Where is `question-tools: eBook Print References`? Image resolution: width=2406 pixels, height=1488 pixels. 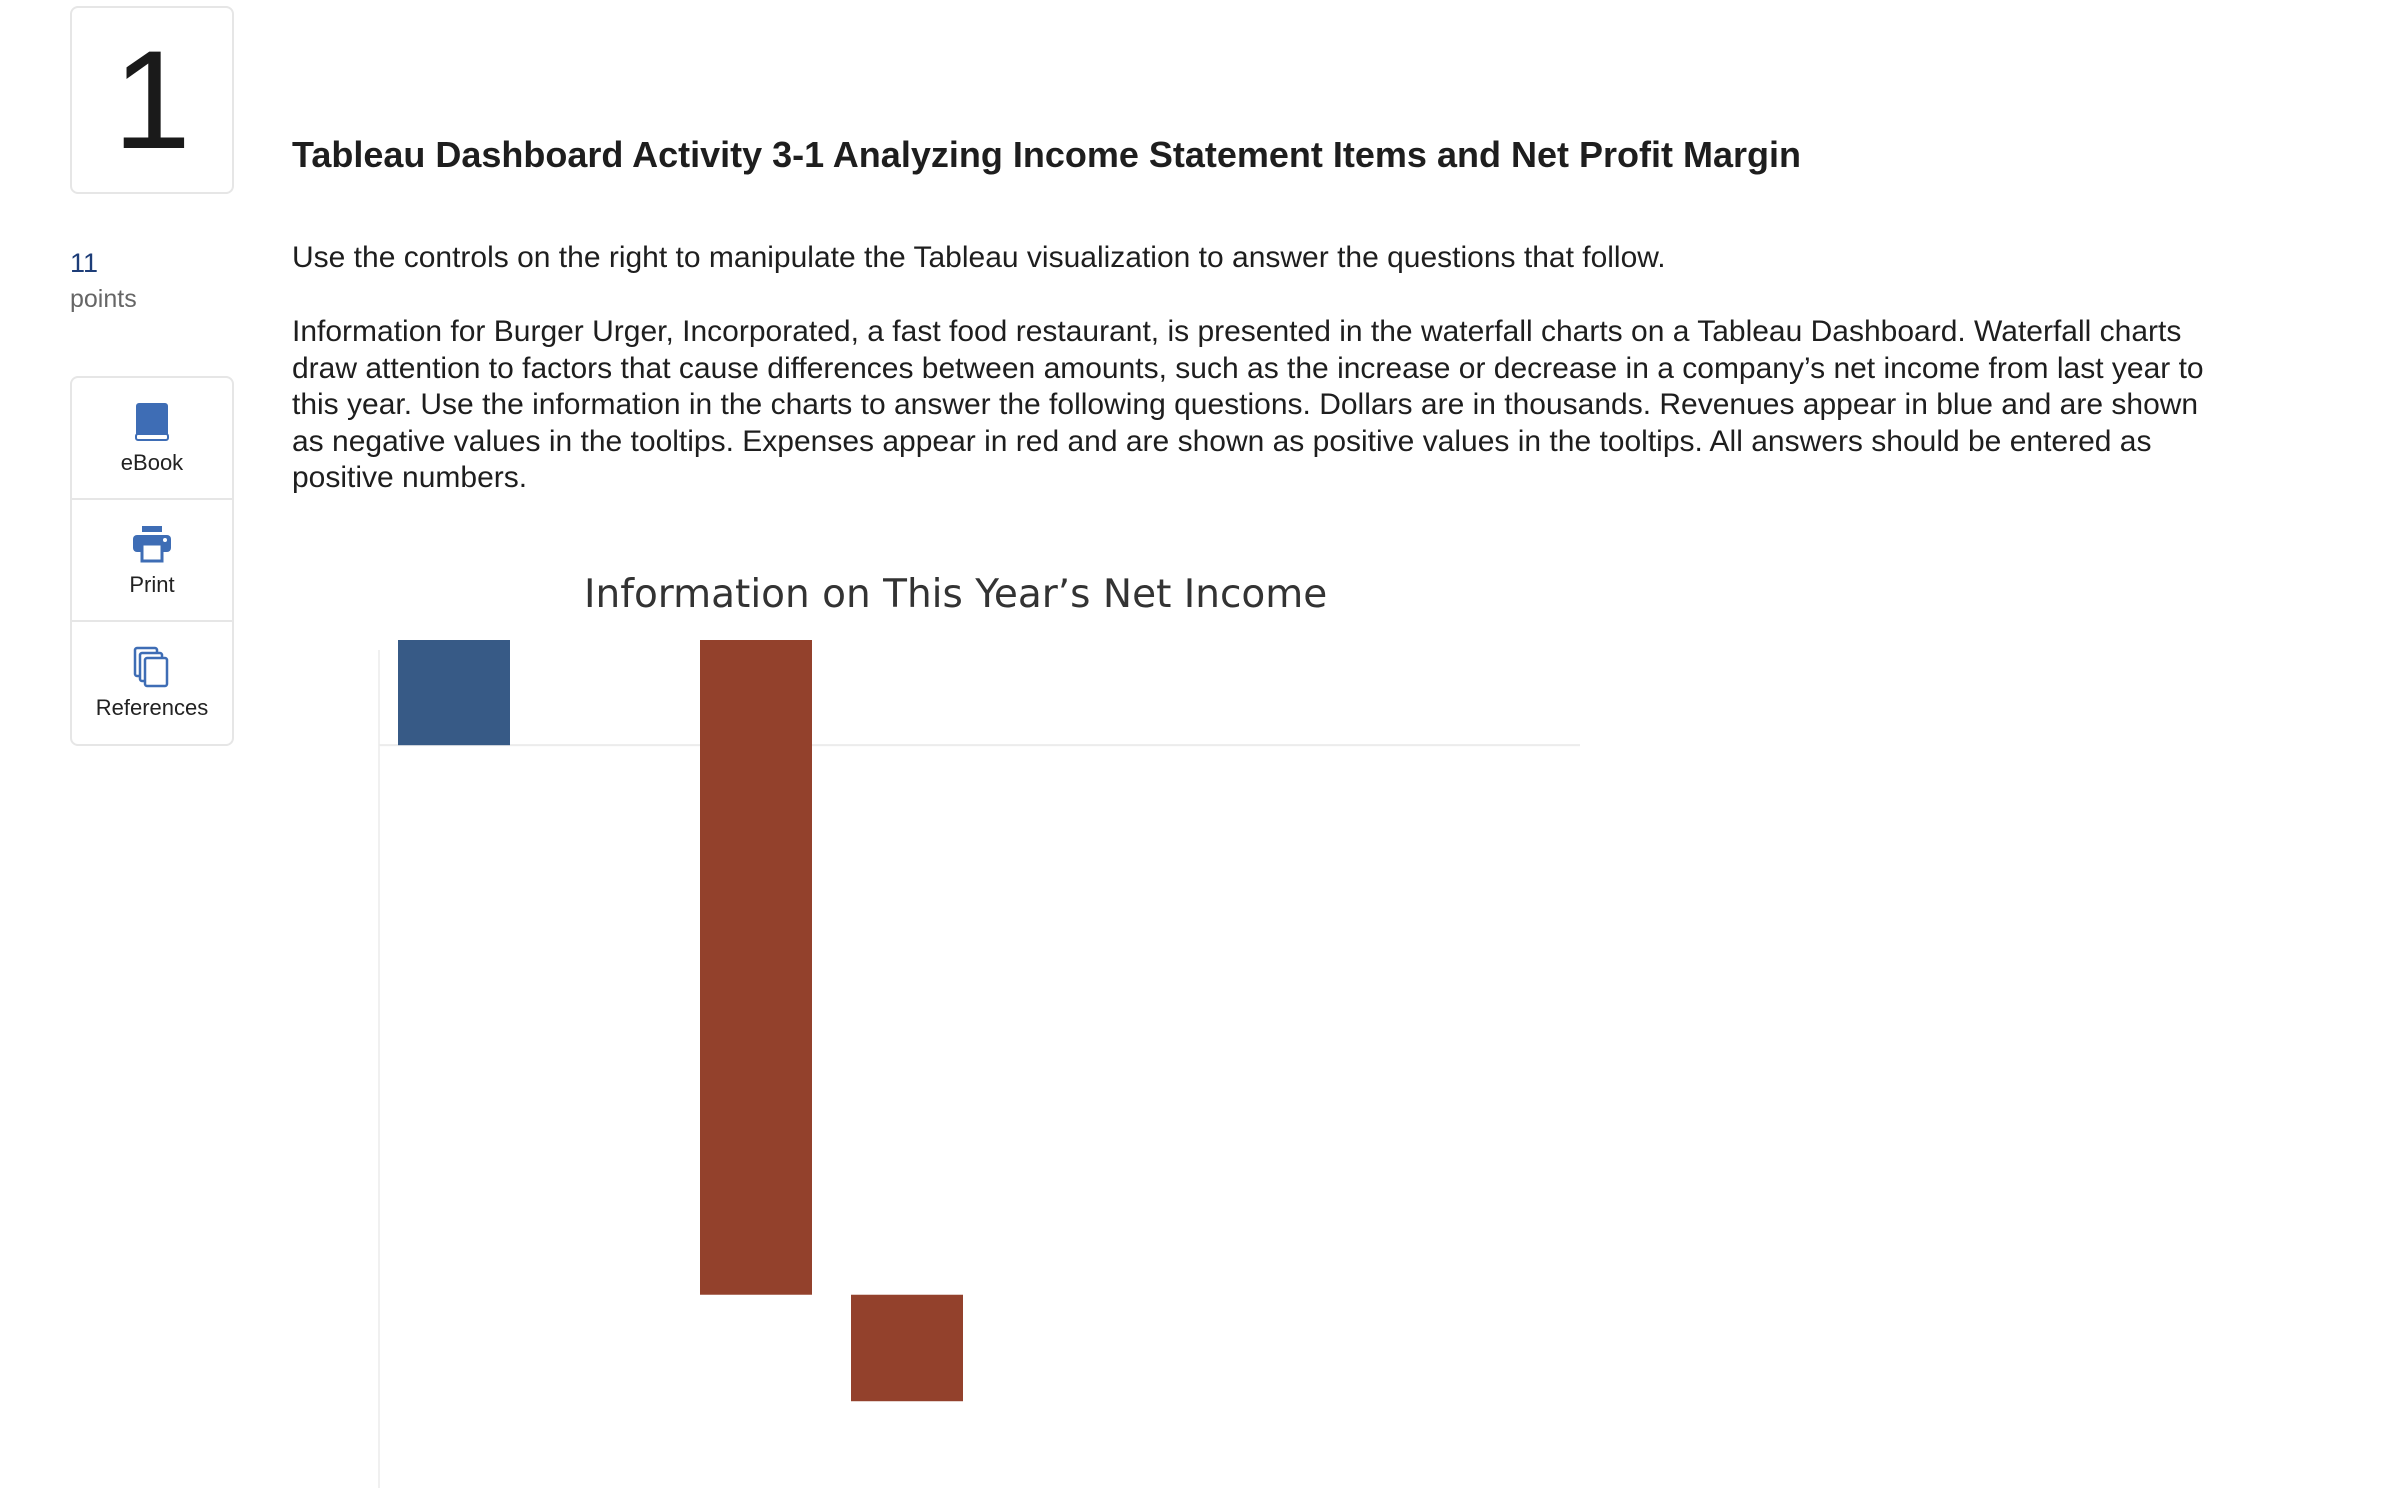 question-tools: eBook Print References is located at coordinates (152, 561).